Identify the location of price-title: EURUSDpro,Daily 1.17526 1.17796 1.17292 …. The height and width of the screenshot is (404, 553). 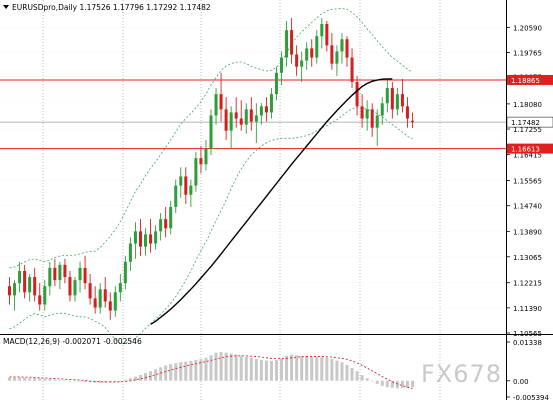
(111, 7).